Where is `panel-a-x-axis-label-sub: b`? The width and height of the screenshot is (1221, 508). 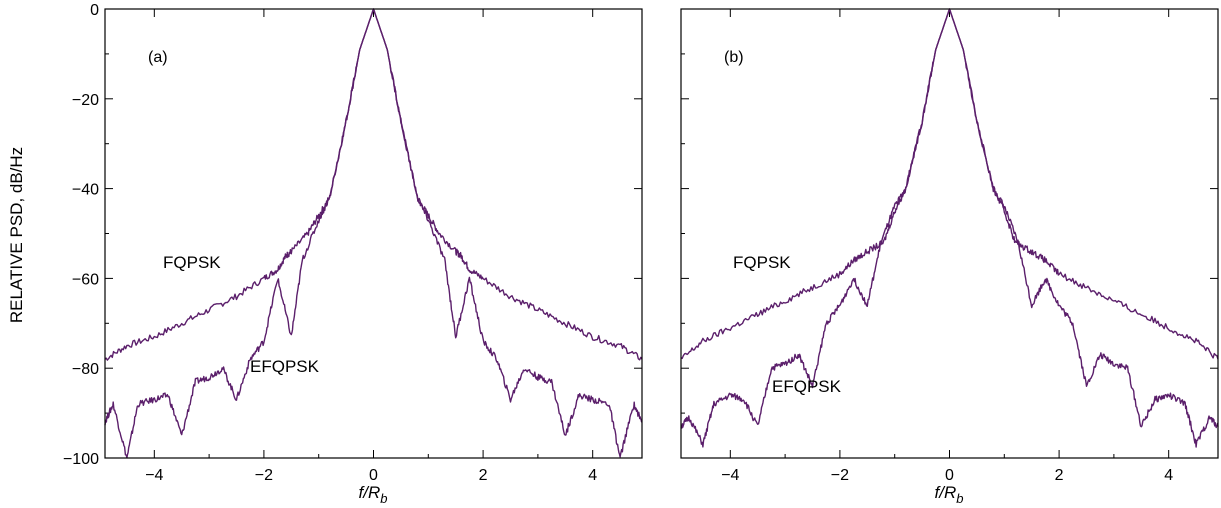
panel-a-x-axis-label-sub: b is located at coordinates (383, 498).